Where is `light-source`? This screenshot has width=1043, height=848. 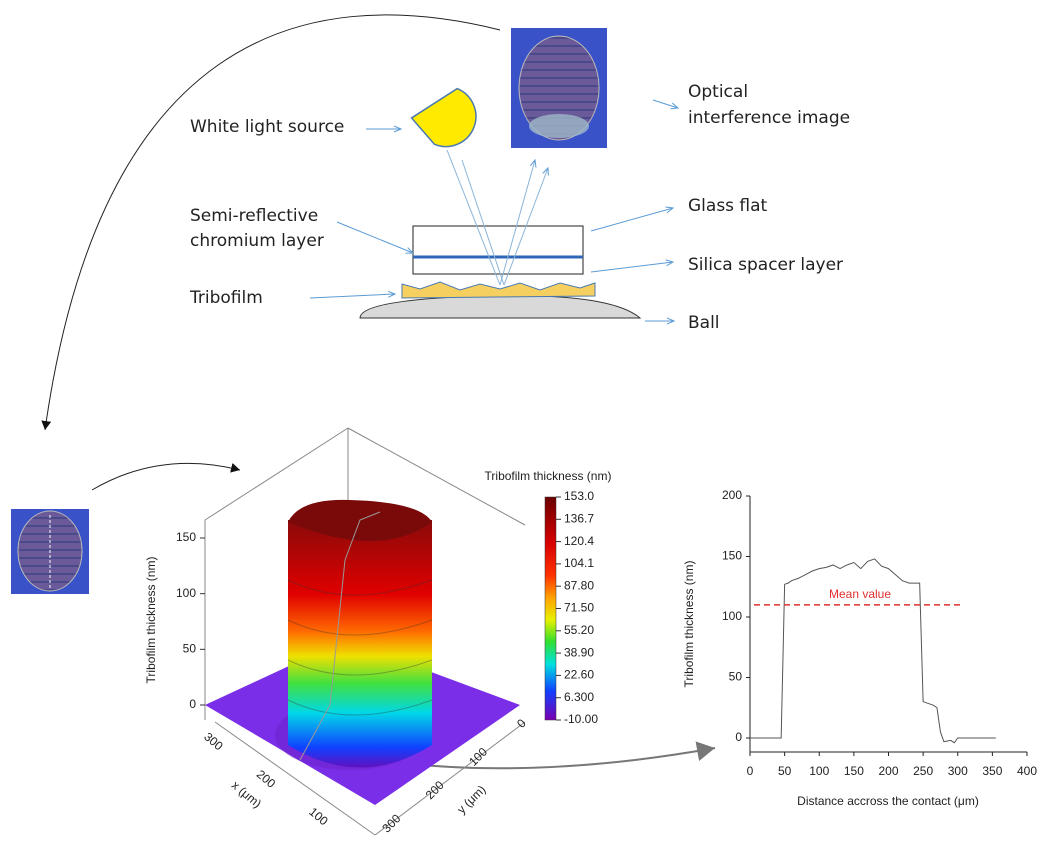 light-source is located at coordinates (443, 117).